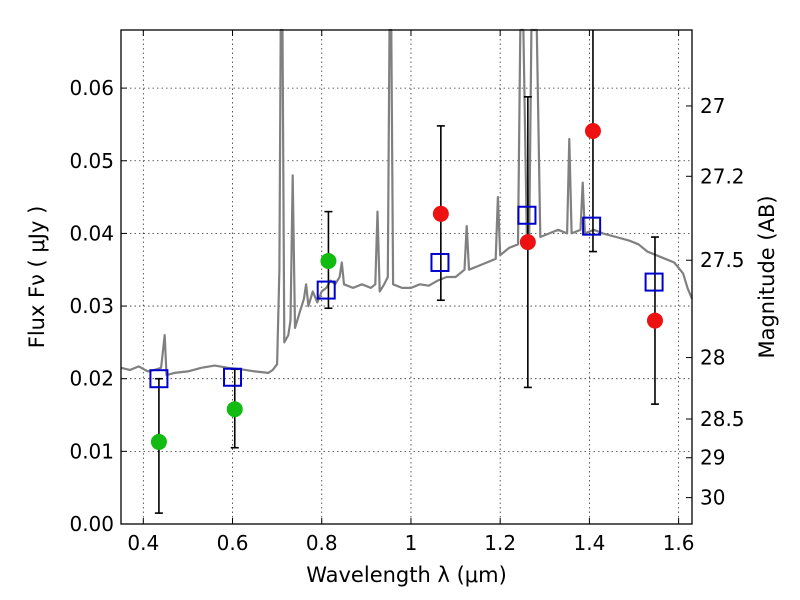 The width and height of the screenshot is (800, 600). What do you see at coordinates (500, 543) in the screenshot?
I see `x-tick-label: 1.2` at bounding box center [500, 543].